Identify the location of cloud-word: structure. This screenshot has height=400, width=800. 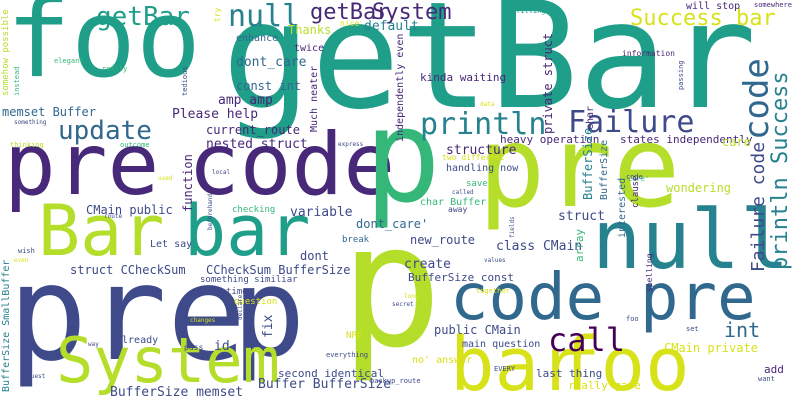
(481, 150).